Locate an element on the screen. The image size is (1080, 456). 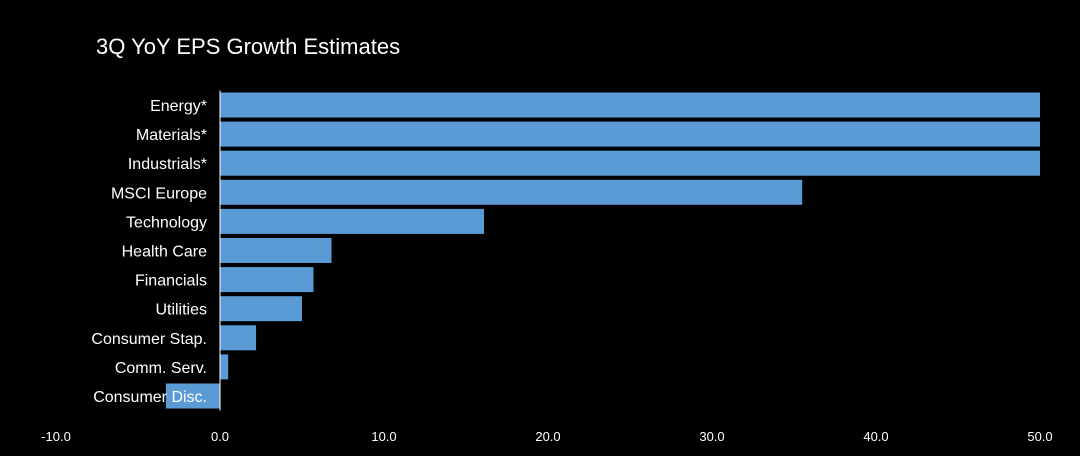
category-label: Consumer Disc. is located at coordinates (150, 397).